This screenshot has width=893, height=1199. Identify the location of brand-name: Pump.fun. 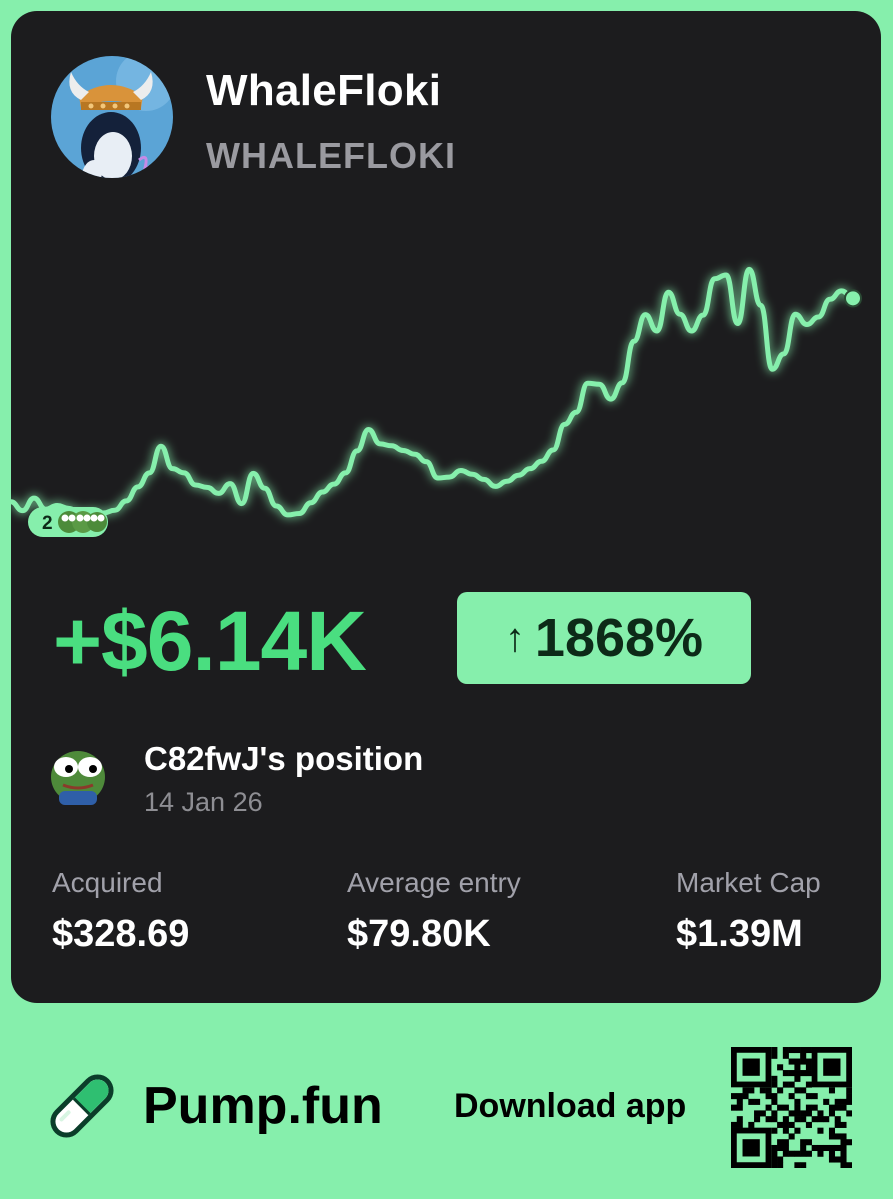
(263, 1106).